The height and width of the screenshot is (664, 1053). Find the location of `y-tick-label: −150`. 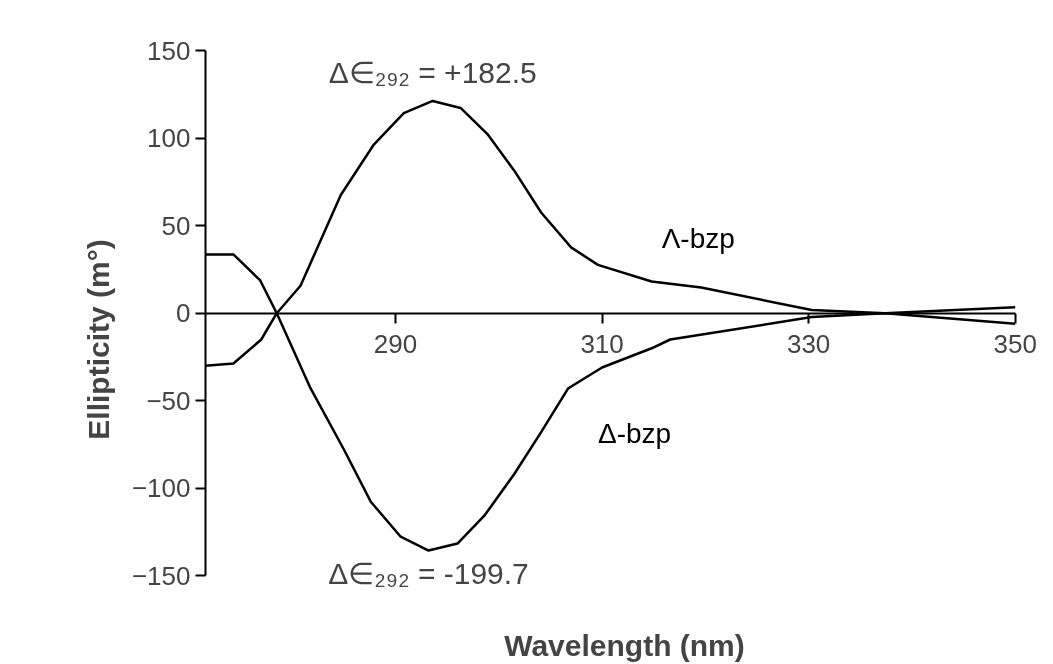

y-tick-label: −150 is located at coordinates (161, 575).